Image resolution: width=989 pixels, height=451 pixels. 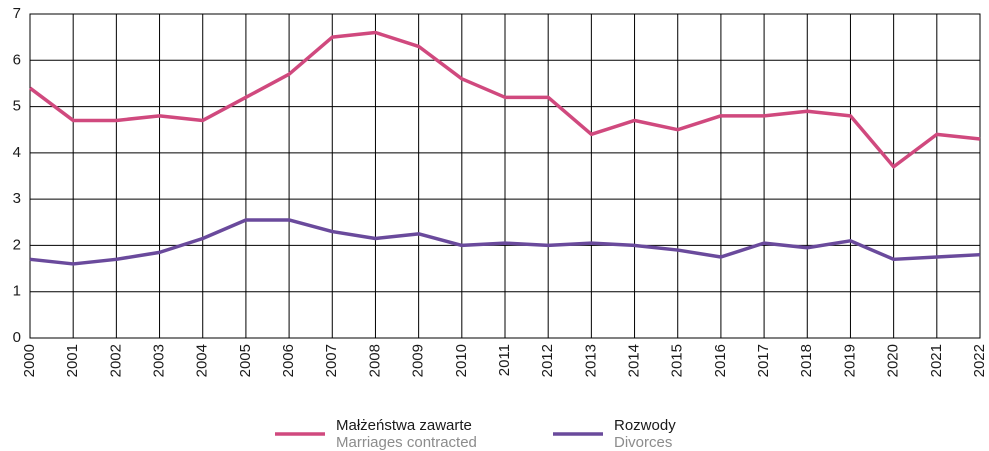 I want to click on x-tick-label: 2002, so click(x=115, y=360).